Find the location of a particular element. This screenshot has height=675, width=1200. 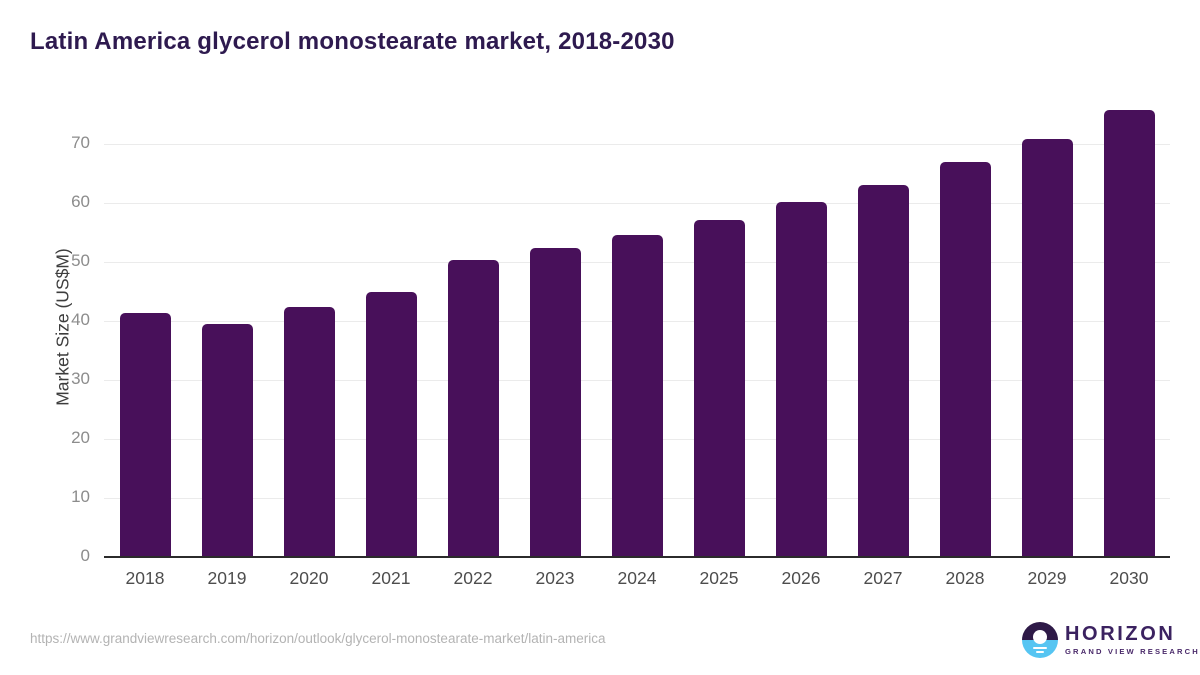

bar-2023 is located at coordinates (555, 402).